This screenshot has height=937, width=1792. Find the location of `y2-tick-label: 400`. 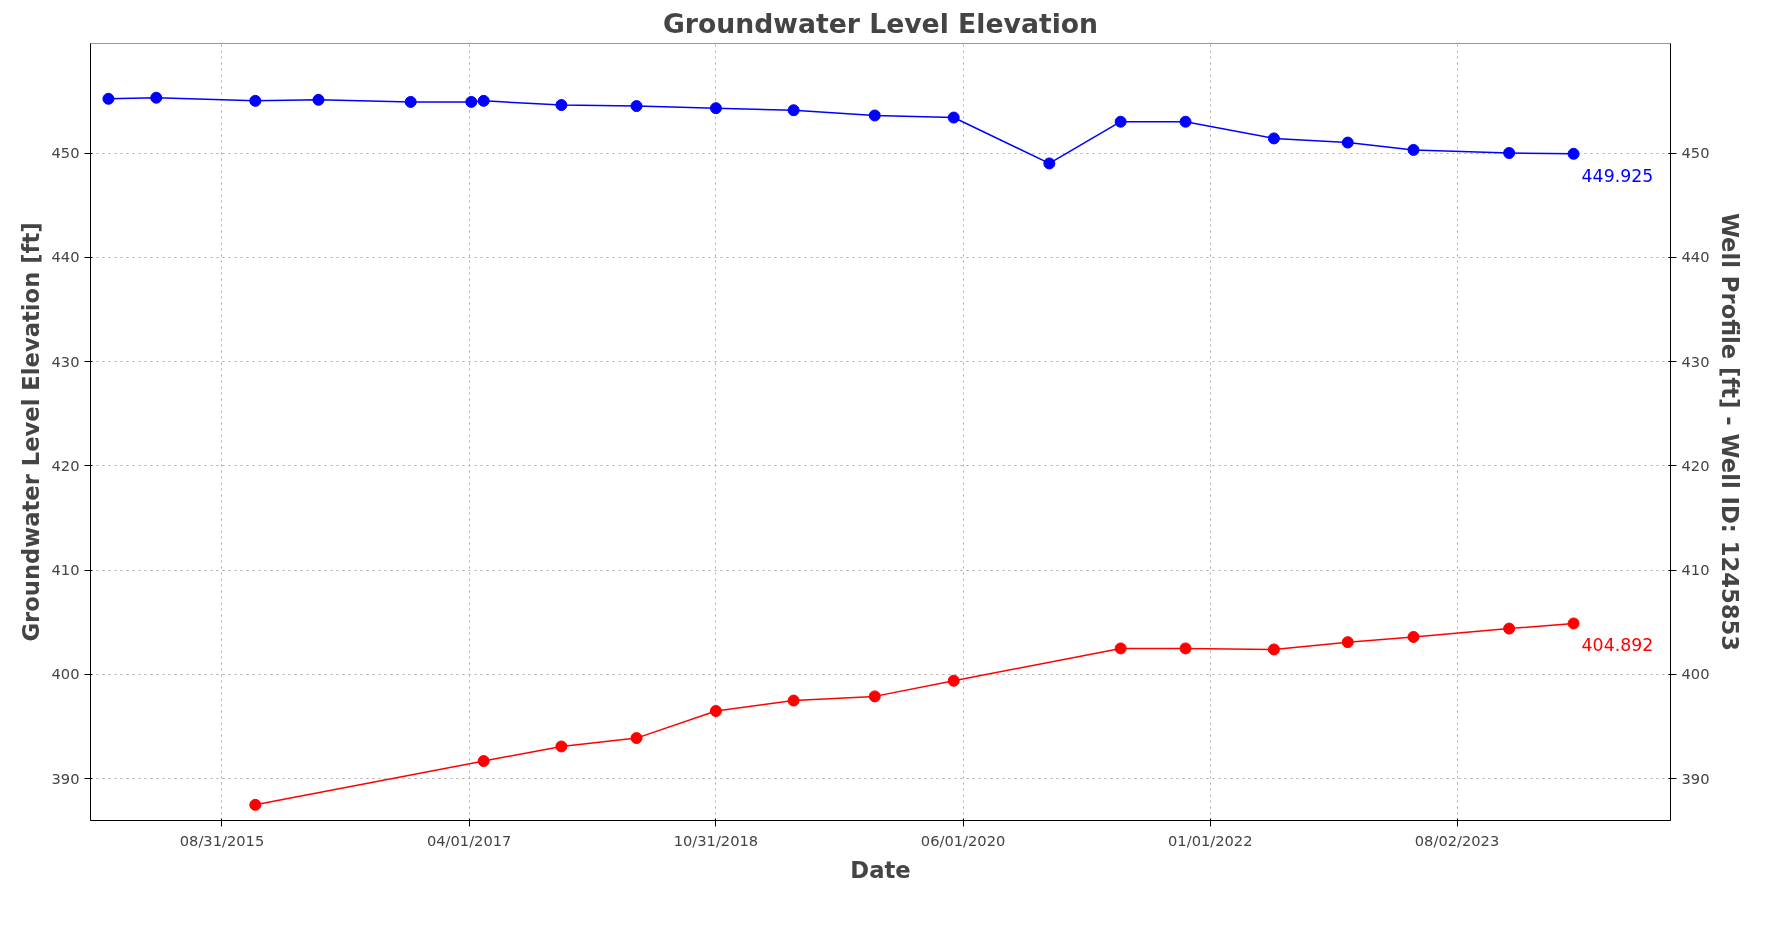

y2-tick-label: 400 is located at coordinates (1695, 674).